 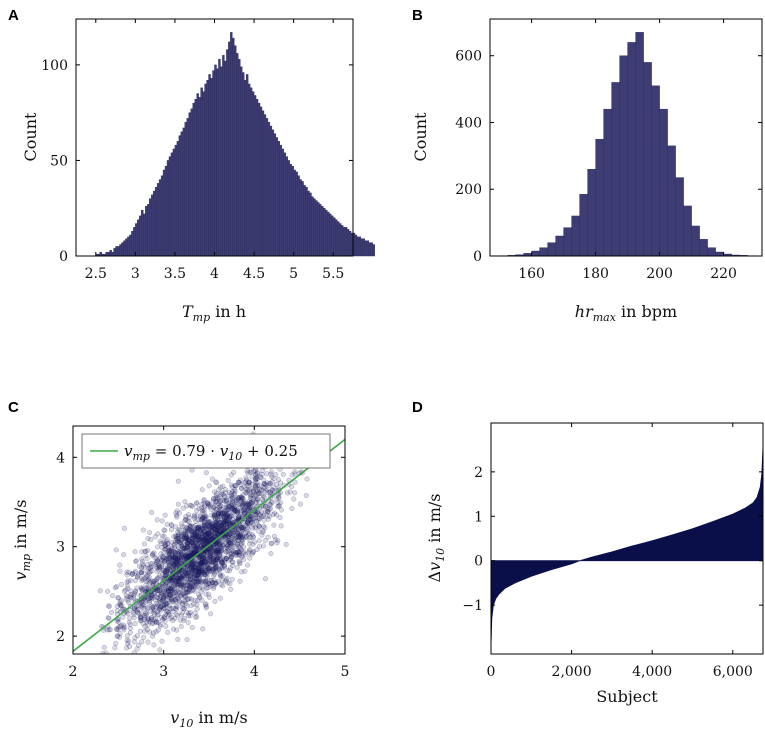 I want to click on ylabel-b: Count, so click(x=420, y=136).